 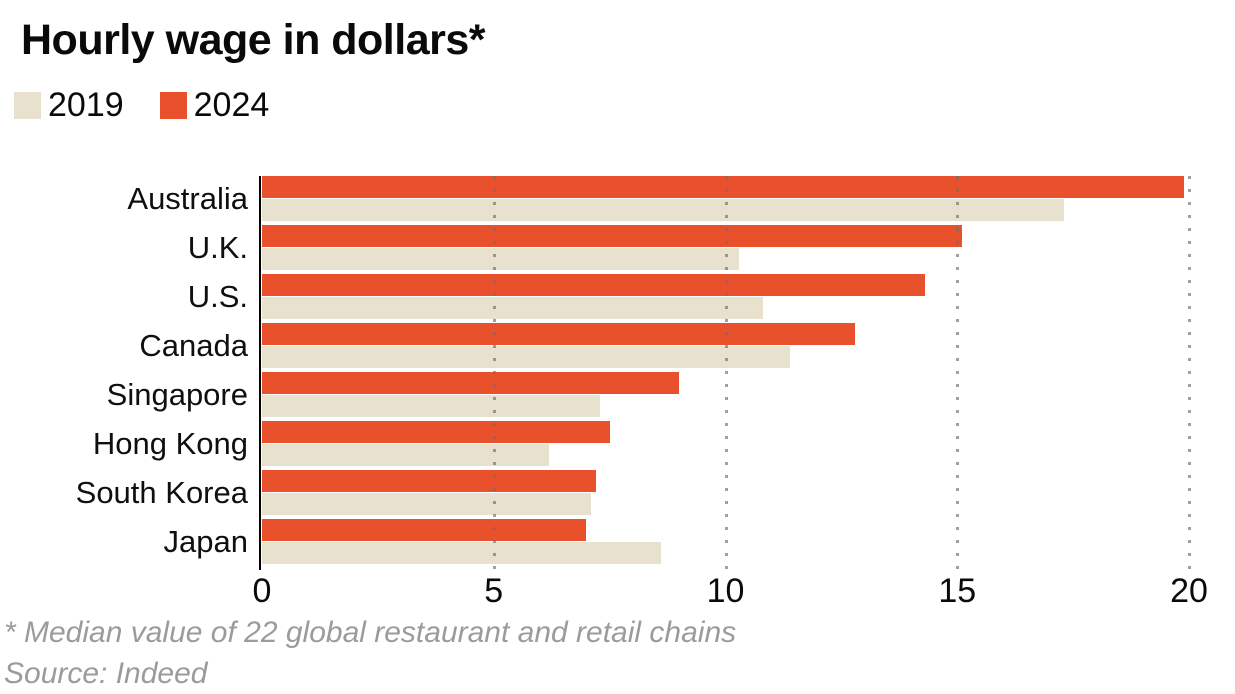 I want to click on x-tick-20: 20, so click(x=1189, y=591).